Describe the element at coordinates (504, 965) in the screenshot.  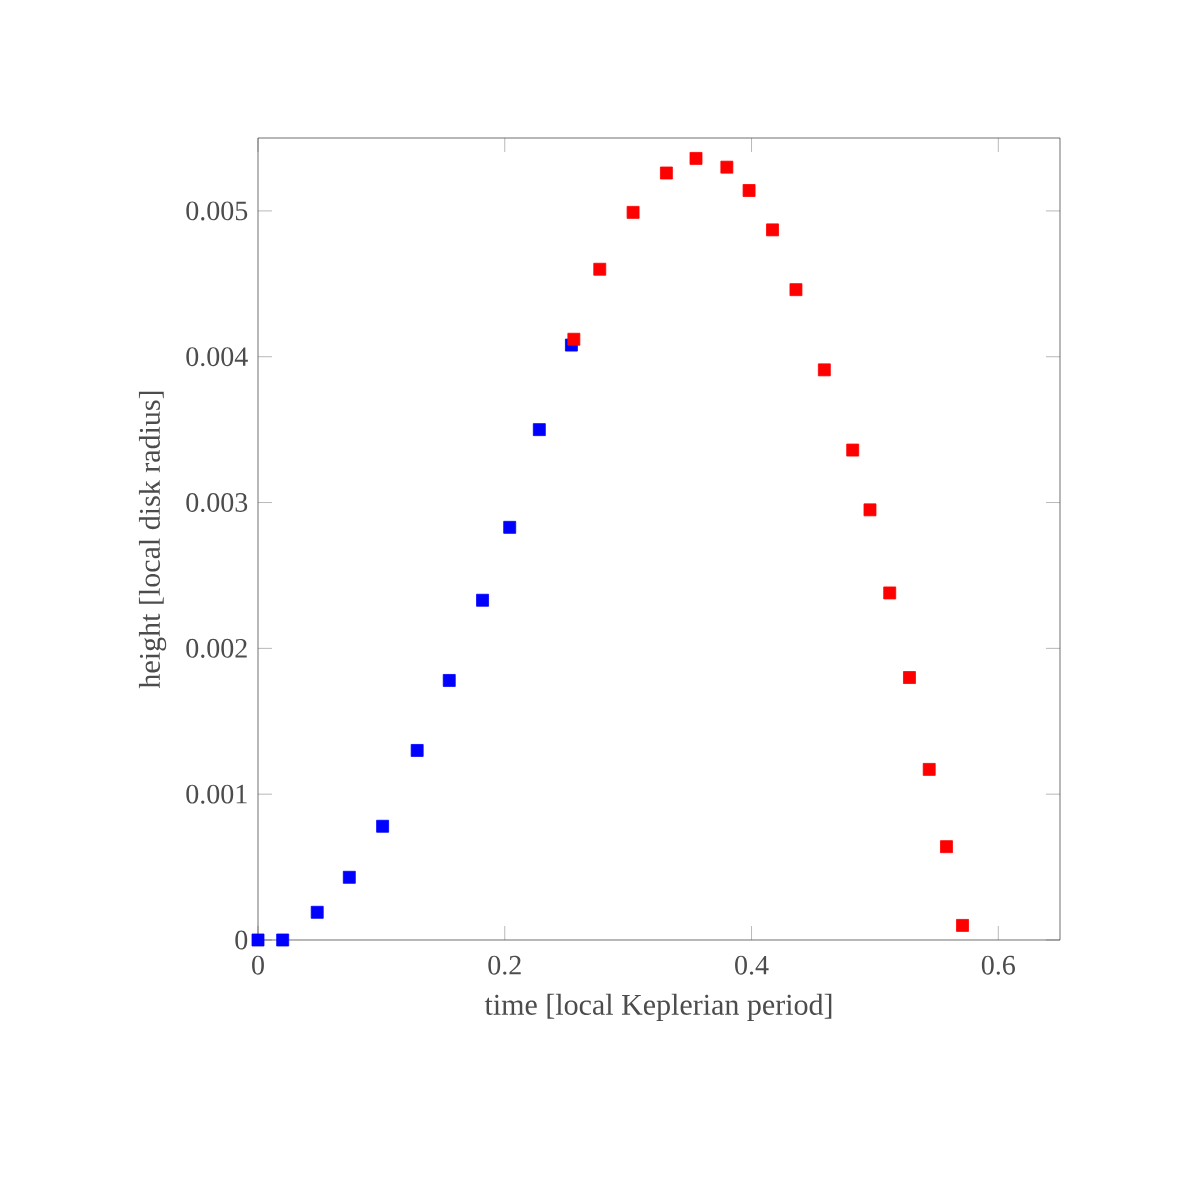
I see `x-tick-label: 0.2` at that location.